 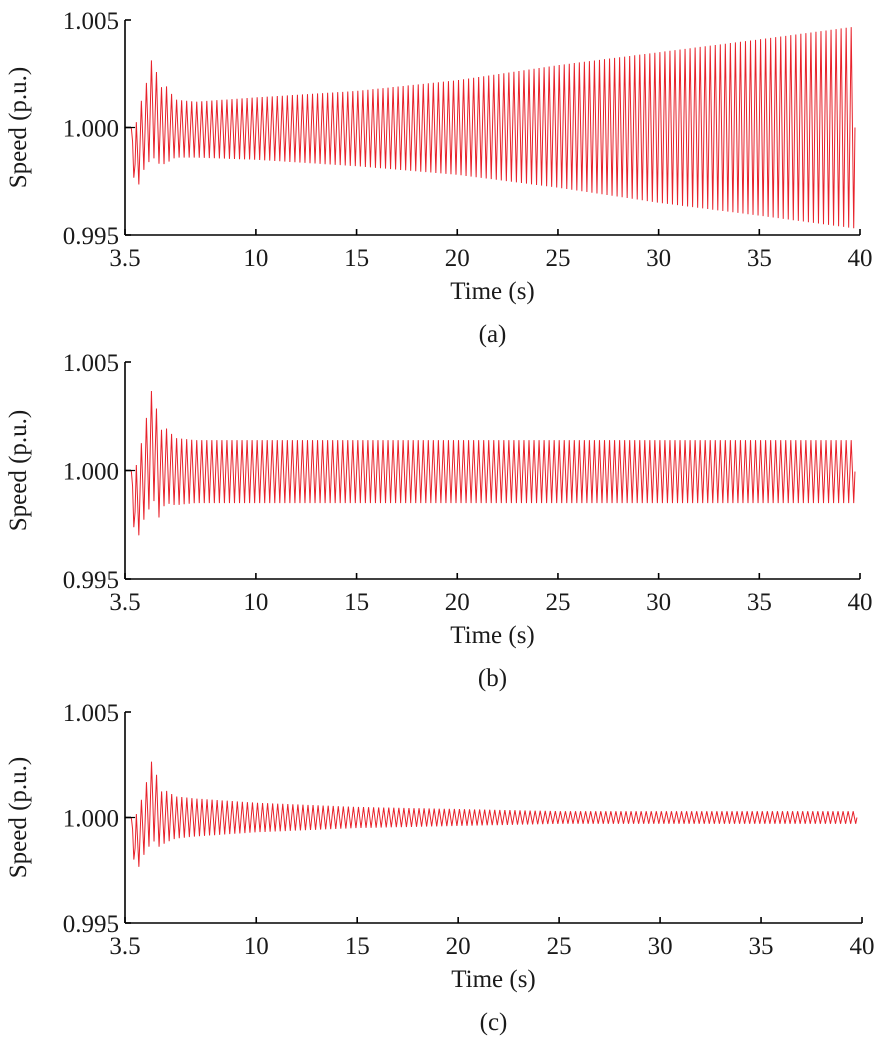 I want to click on subplot-caption: (a), so click(x=493, y=334).